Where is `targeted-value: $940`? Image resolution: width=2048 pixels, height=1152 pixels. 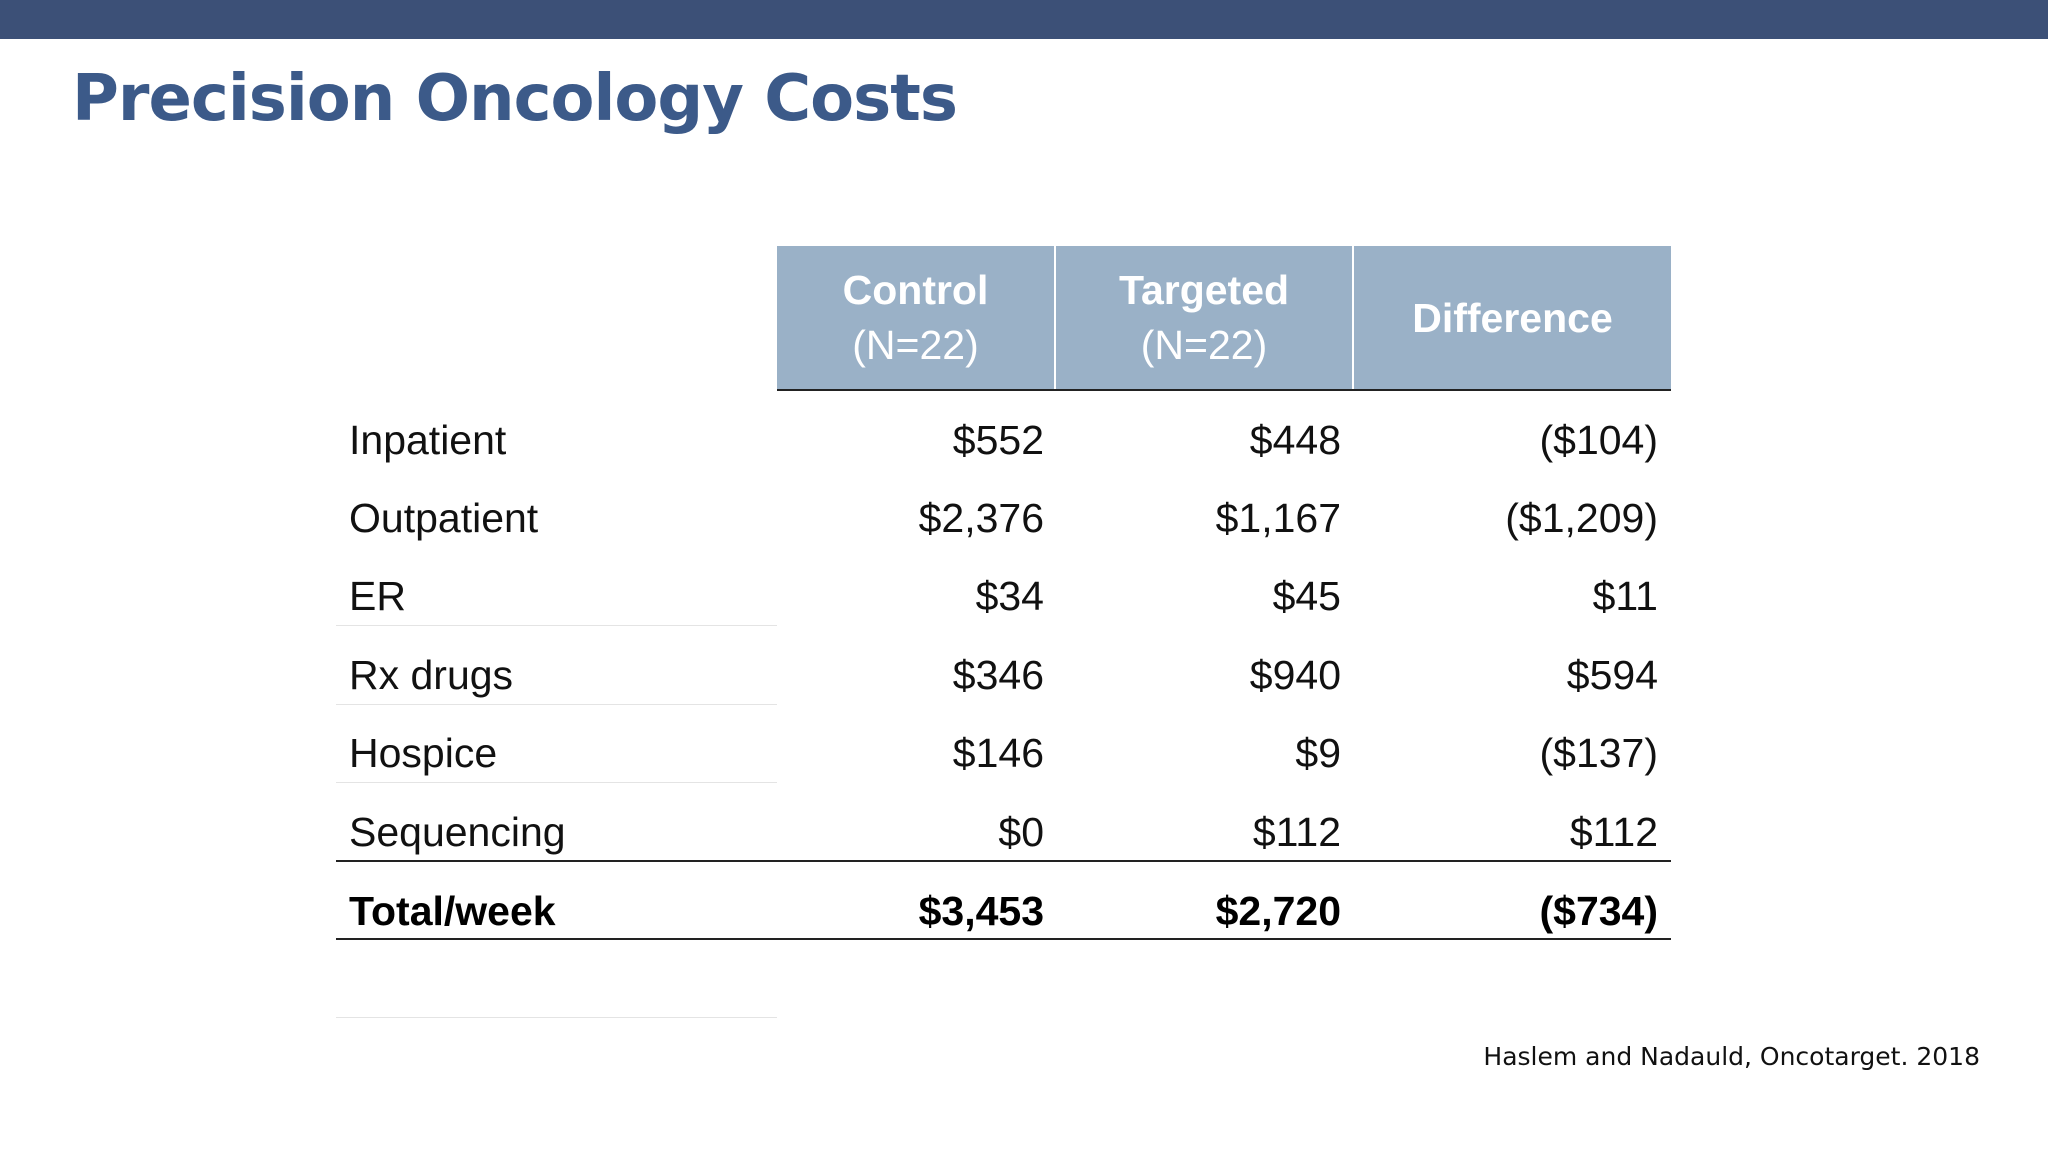 targeted-value: $940 is located at coordinates (1295, 675).